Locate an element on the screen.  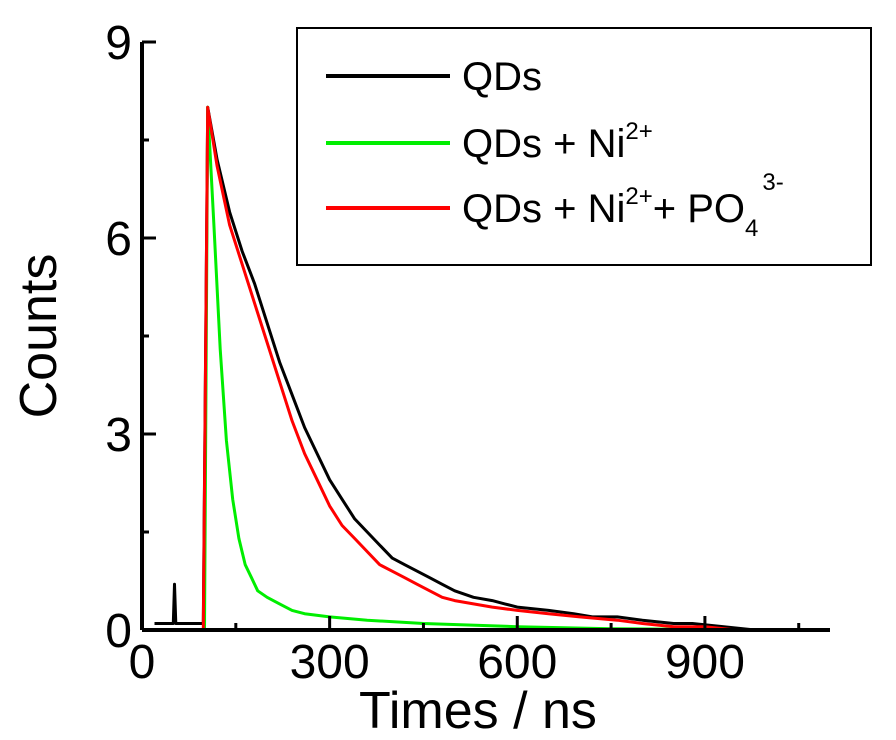
legend-label-qds-ni: QDs + Ni2+ is located at coordinates (557, 142).